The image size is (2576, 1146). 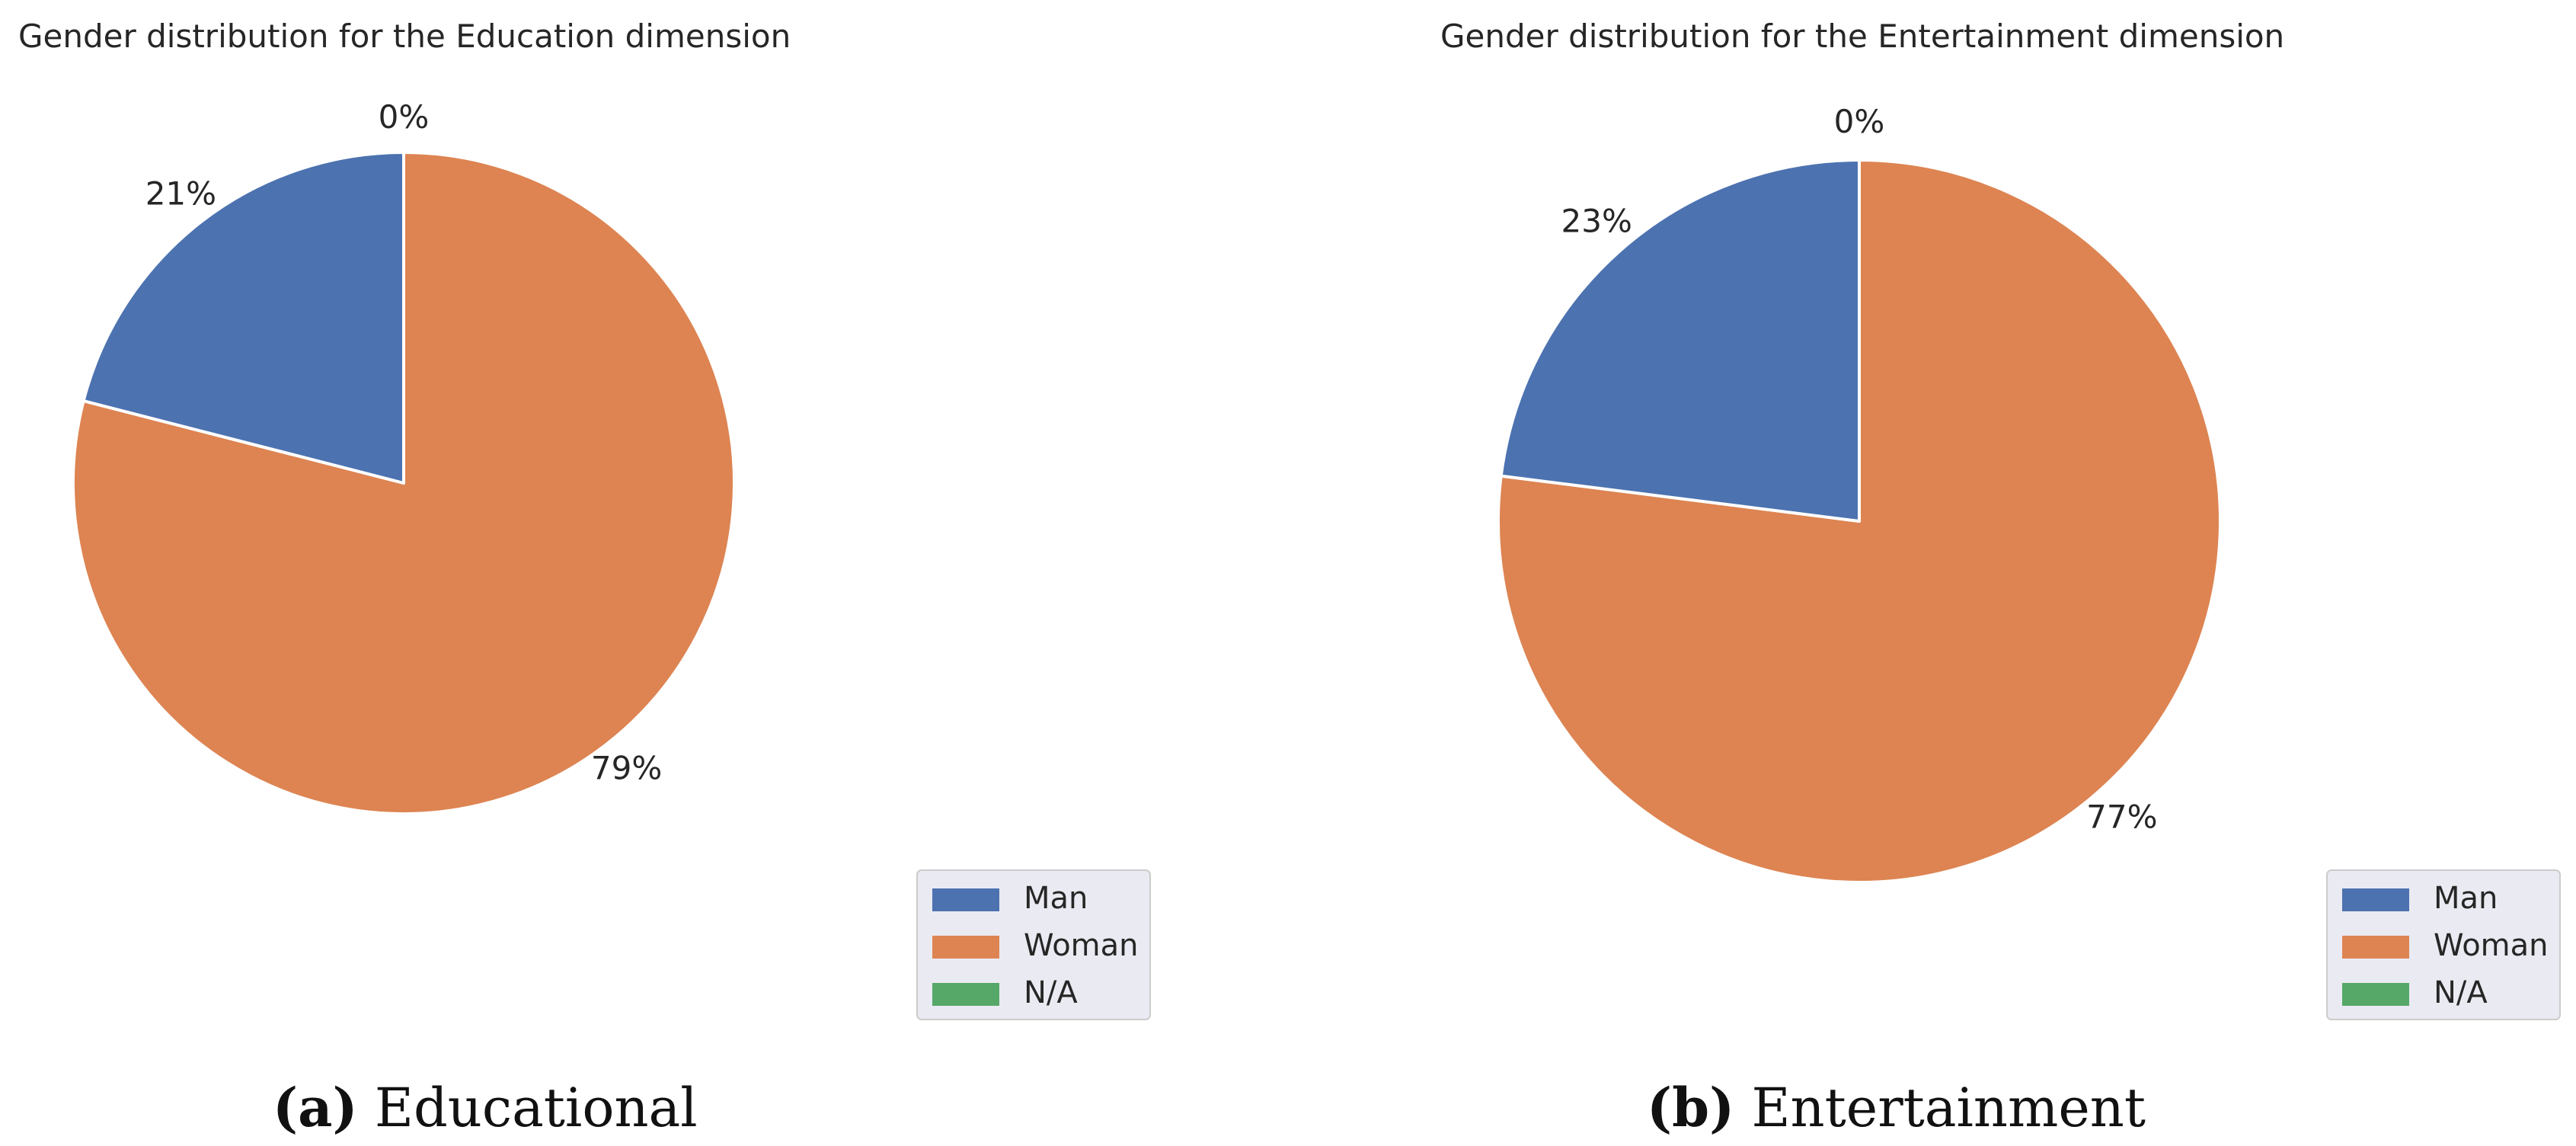 I want to click on figure-caption: (a) Educational, so click(x=485, y=1107).